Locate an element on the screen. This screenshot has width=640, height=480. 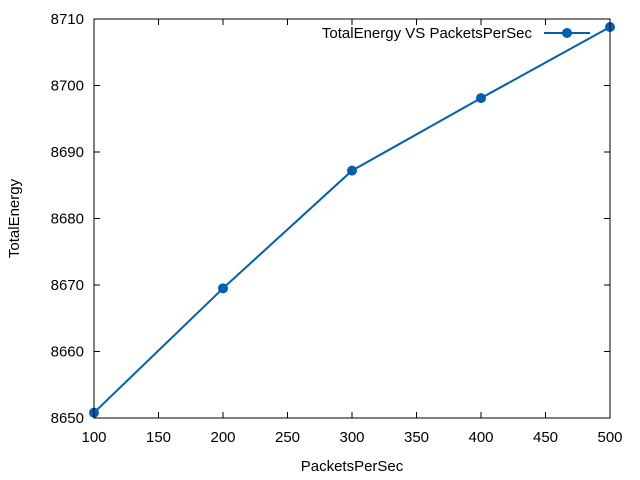
y-axis-label: TotalEnergy is located at coordinates (14, 218).